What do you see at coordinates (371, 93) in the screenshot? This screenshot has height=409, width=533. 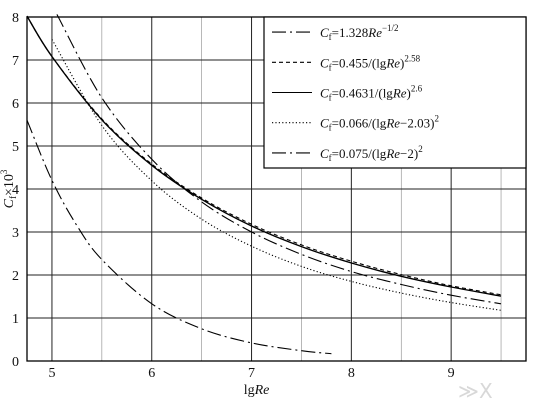 I see `legend-label-3: Cf=0.4631/(lgRe)2.6` at bounding box center [371, 93].